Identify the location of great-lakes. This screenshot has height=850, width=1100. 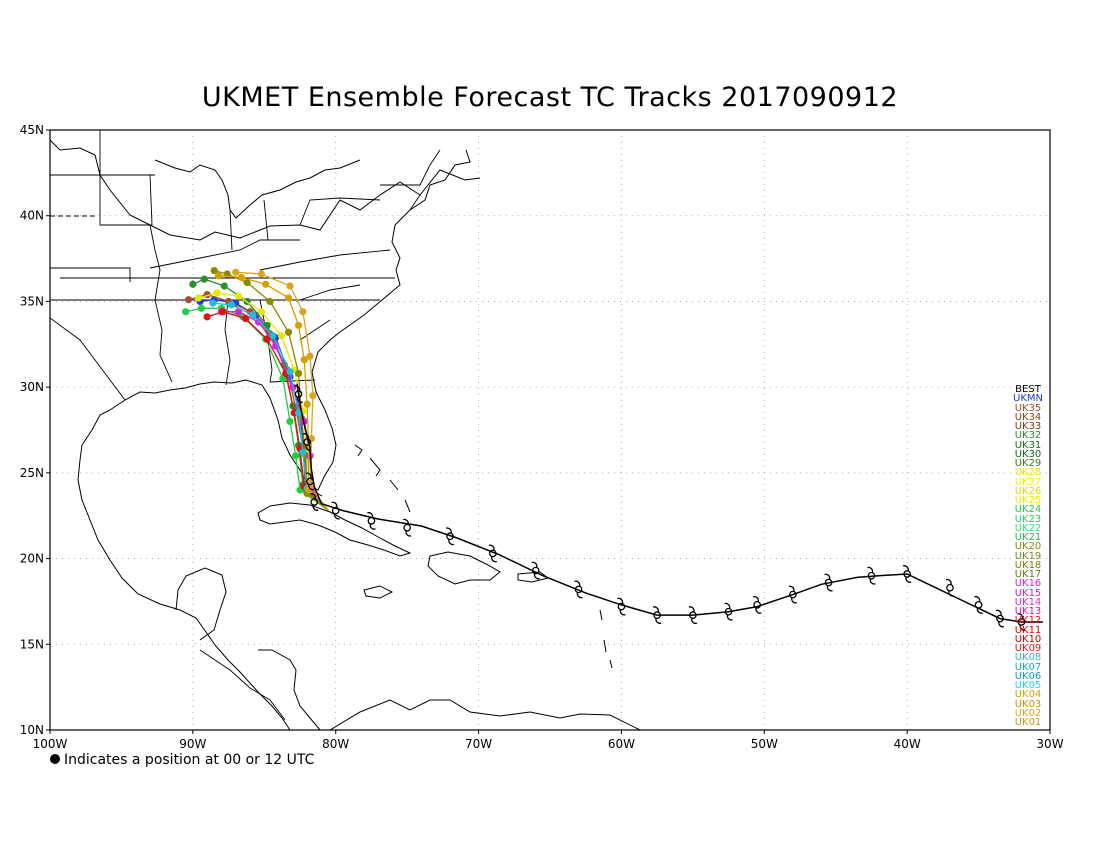
(257, 189).